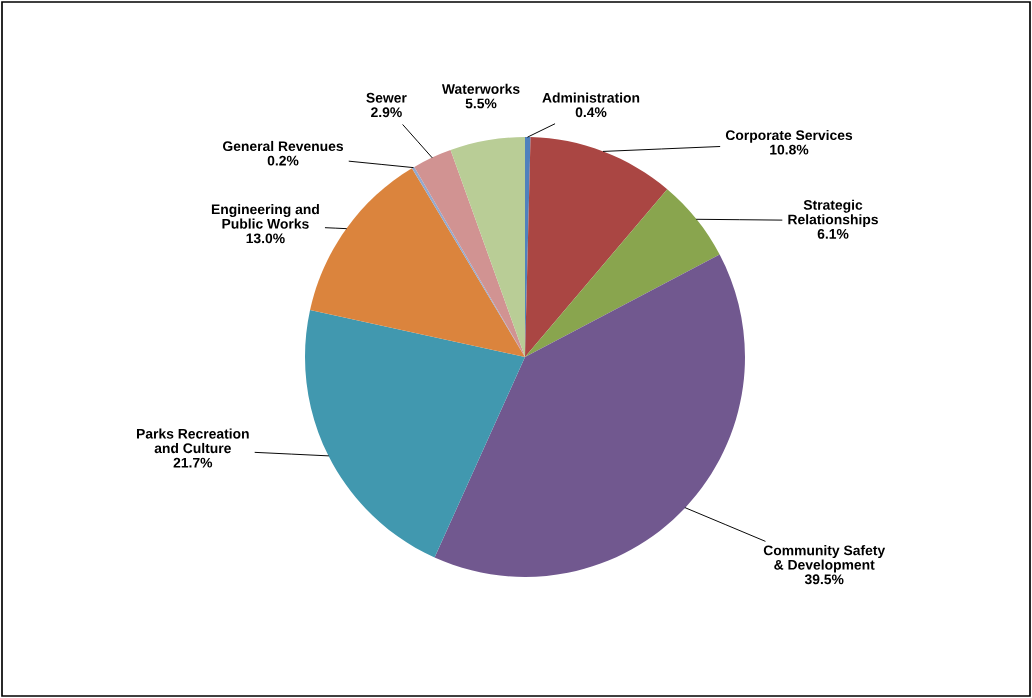 This screenshot has width=1032, height=698. Describe the element at coordinates (833, 213) in the screenshot. I see `slice-label: Strategic Relationships` at that location.